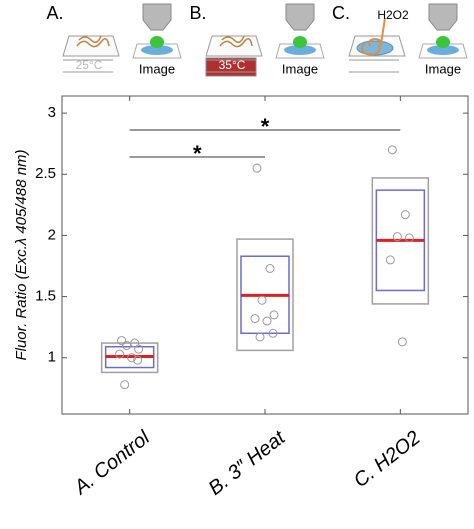 This screenshot has height=529, width=474. Describe the element at coordinates (52, 112) in the screenshot. I see `y-tick-label: 3` at that location.